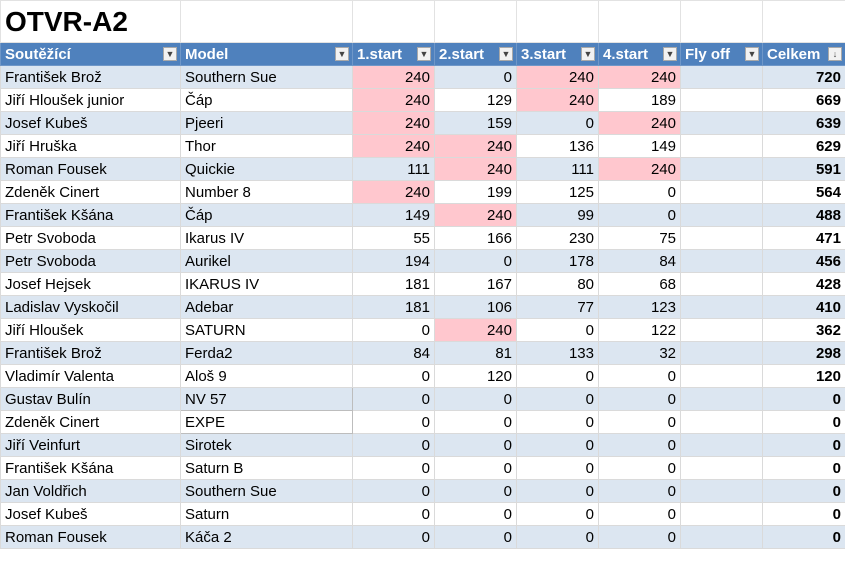 Image resolution: width=845 pixels, height=575 pixels. I want to click on cell-competitor: Jiří Hruška, so click(90, 146).